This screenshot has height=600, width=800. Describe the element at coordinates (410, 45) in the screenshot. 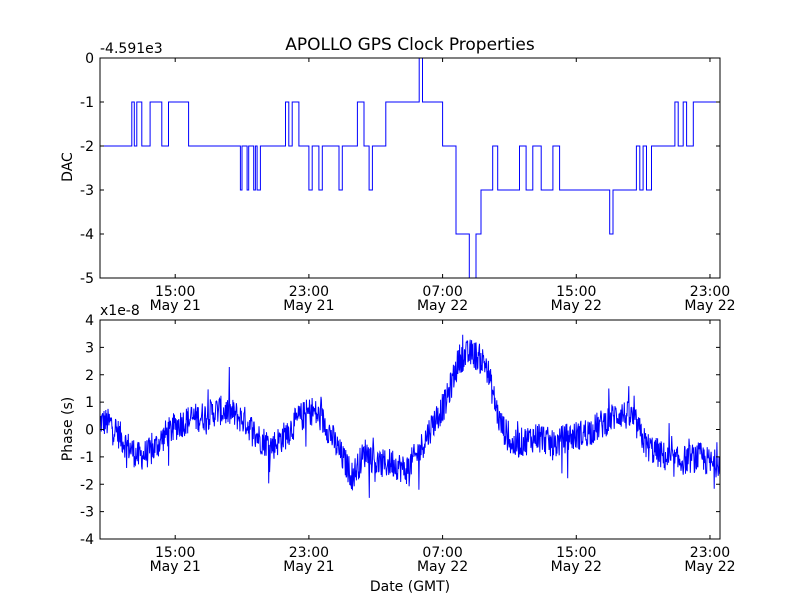

I see `chart-title: APOLLO GPS Clock Properties` at that location.